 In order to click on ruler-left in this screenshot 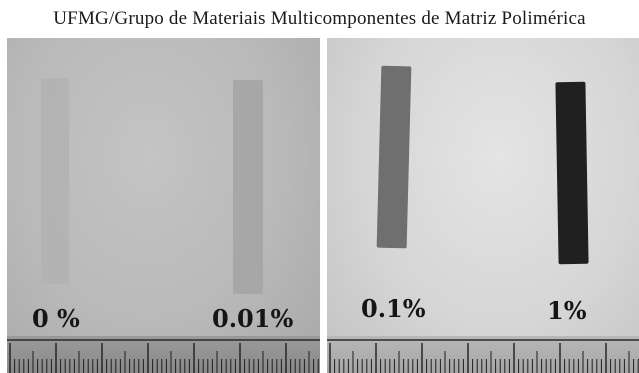, I will do `click(163, 354)`.